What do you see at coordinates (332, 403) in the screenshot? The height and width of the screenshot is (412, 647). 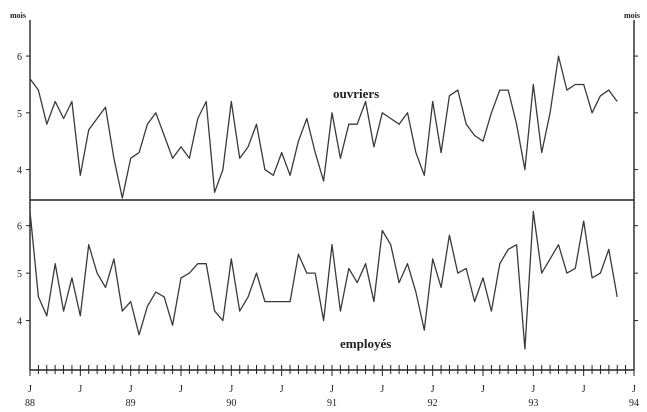 I see `x-tick-label-year: 91` at bounding box center [332, 403].